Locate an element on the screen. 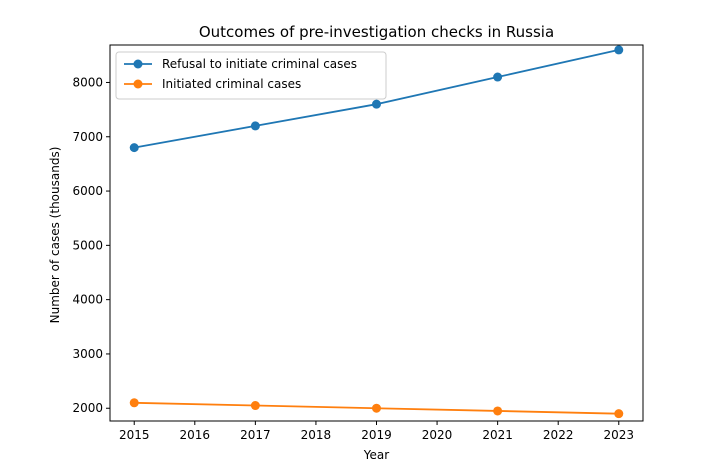 The image size is (722, 475). y-tick-label: 6000 is located at coordinates (87, 191).